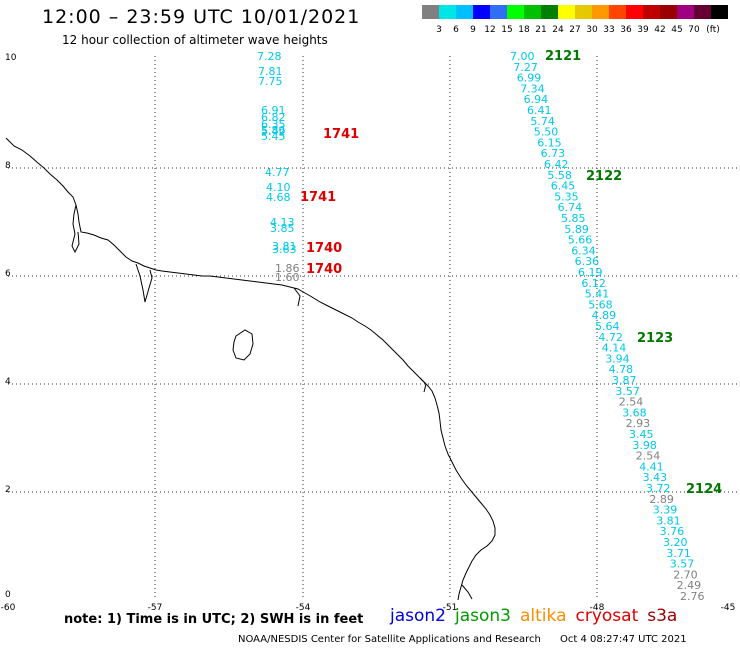 This screenshot has height=650, width=740. Describe the element at coordinates (8, 274) in the screenshot. I see `y-tick-label: 6` at that location.